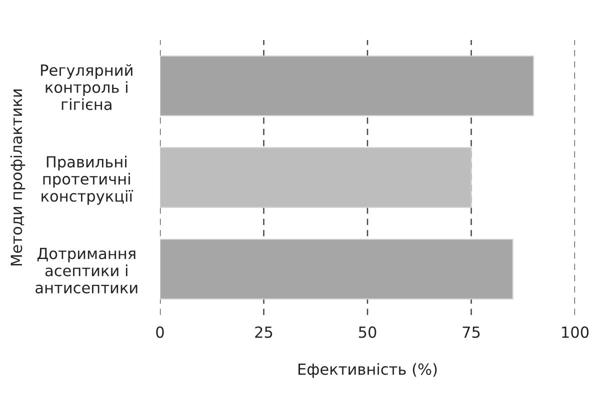  I want to click on x-tick-label: 25, so click(263, 332).